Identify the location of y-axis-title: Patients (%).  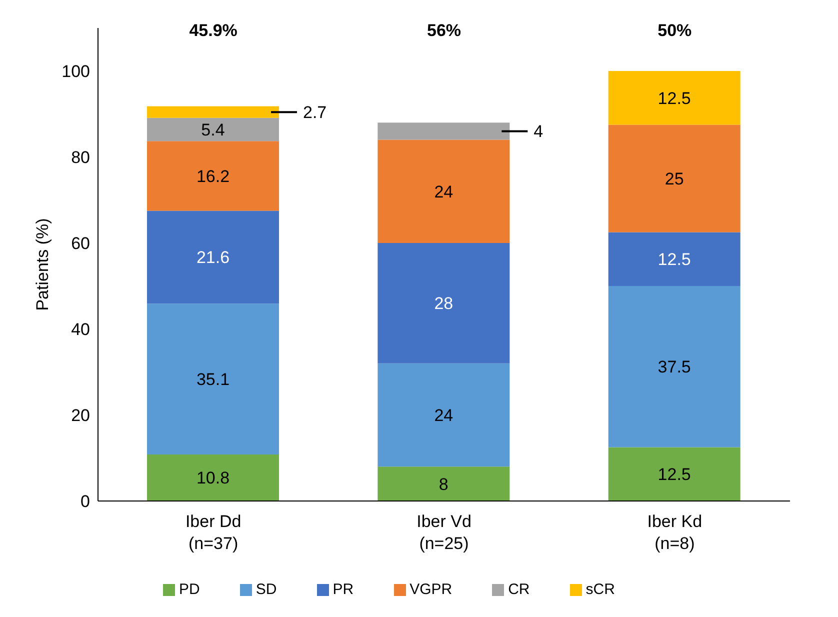
(42, 264).